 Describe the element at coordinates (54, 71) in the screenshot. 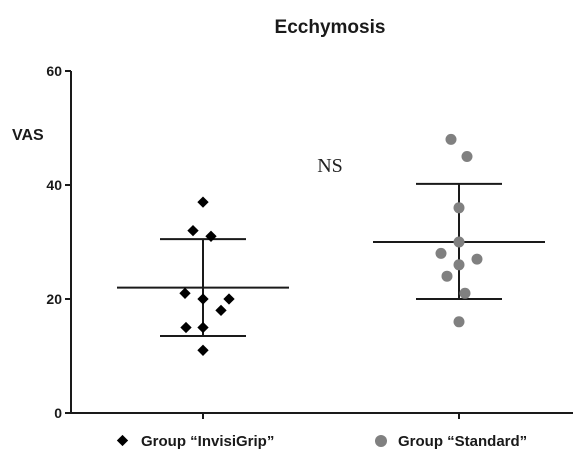

I see `y-tick-label: 60` at that location.